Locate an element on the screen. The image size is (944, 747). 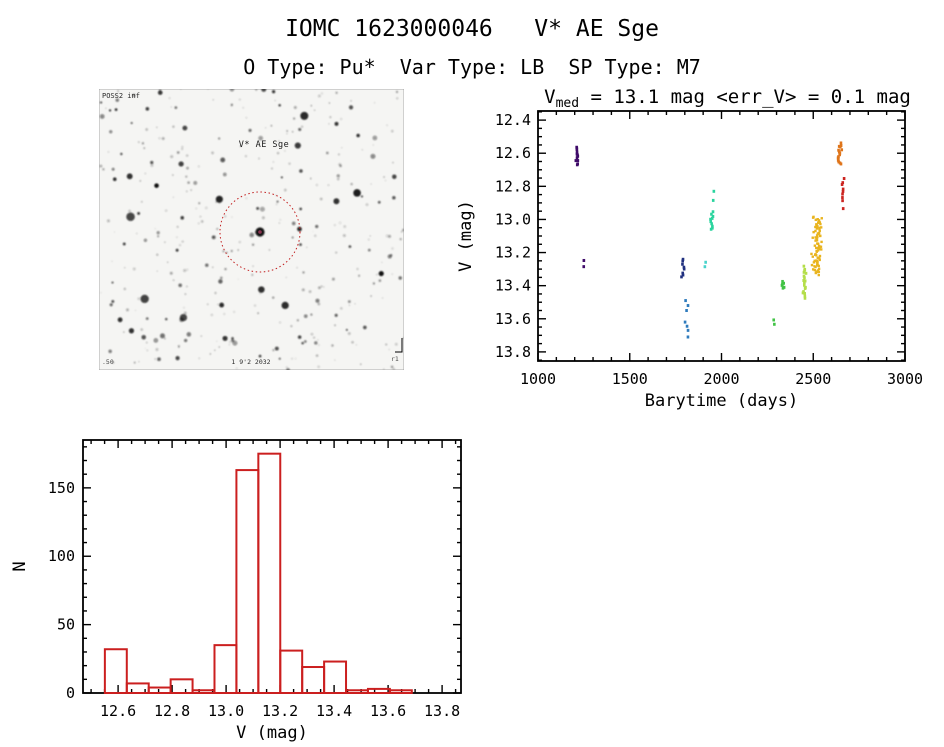
x-axis-label: Barytime (days) is located at coordinates (722, 401).